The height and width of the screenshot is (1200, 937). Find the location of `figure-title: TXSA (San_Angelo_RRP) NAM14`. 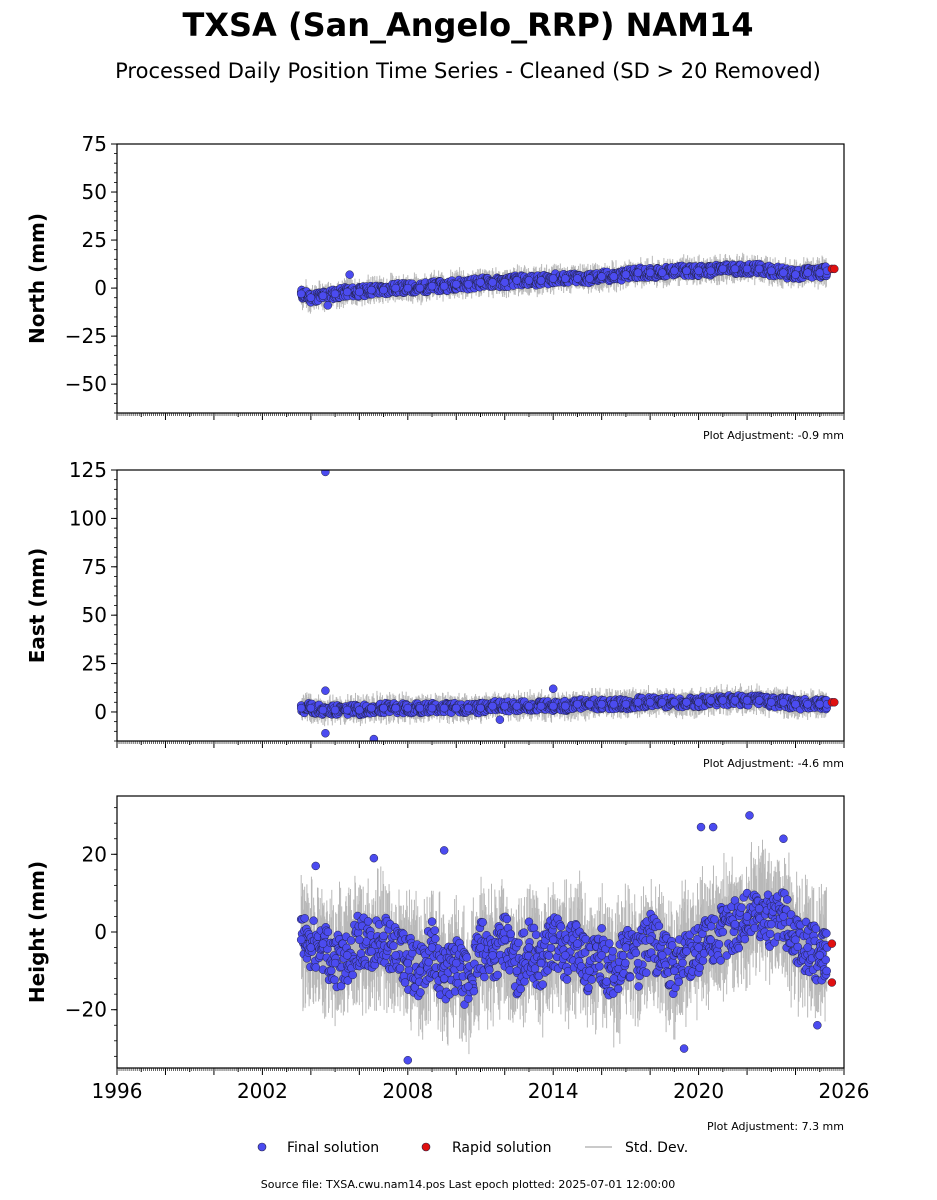

figure-title: TXSA (San_Angelo_RRP) NAM14 is located at coordinates (467, 25).